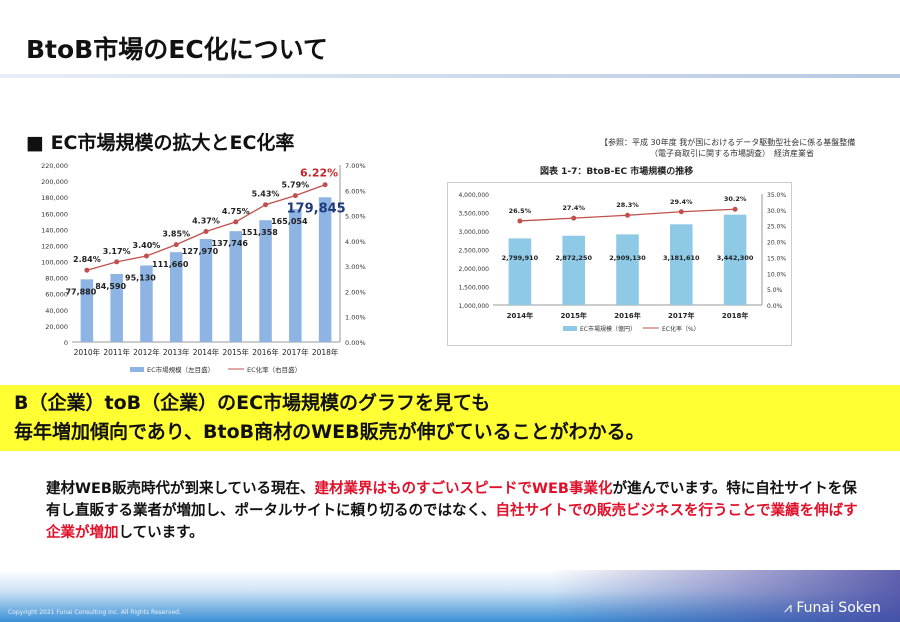 The height and width of the screenshot is (622, 900). Describe the element at coordinates (608, 329) in the screenshot. I see `legend-bar: EC市場規模（億円）` at that location.